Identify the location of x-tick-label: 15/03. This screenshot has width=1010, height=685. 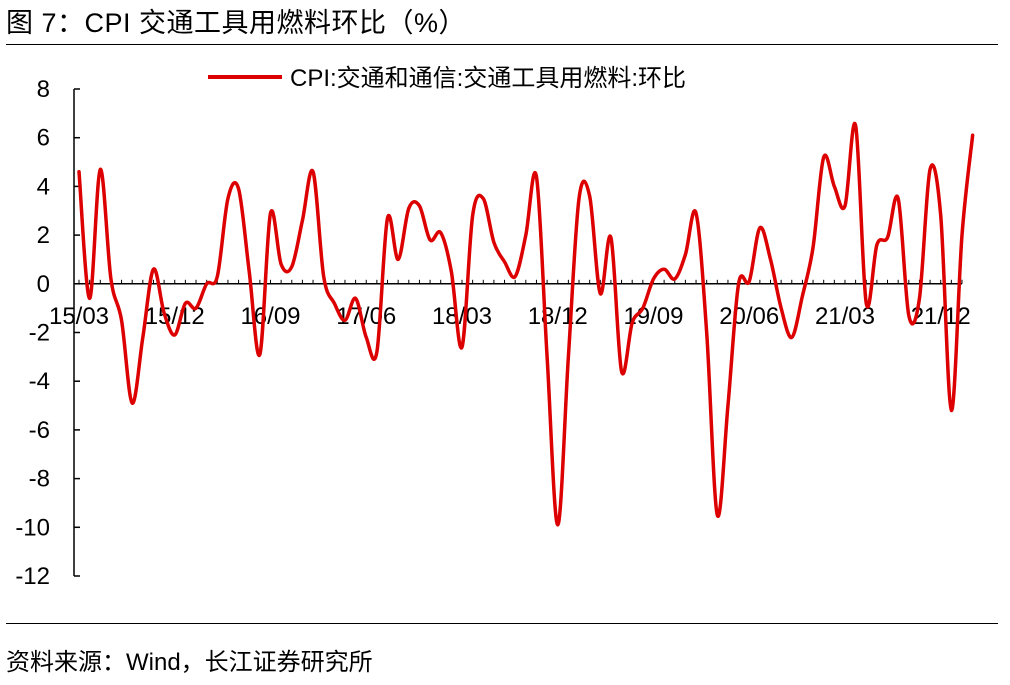
(79, 316).